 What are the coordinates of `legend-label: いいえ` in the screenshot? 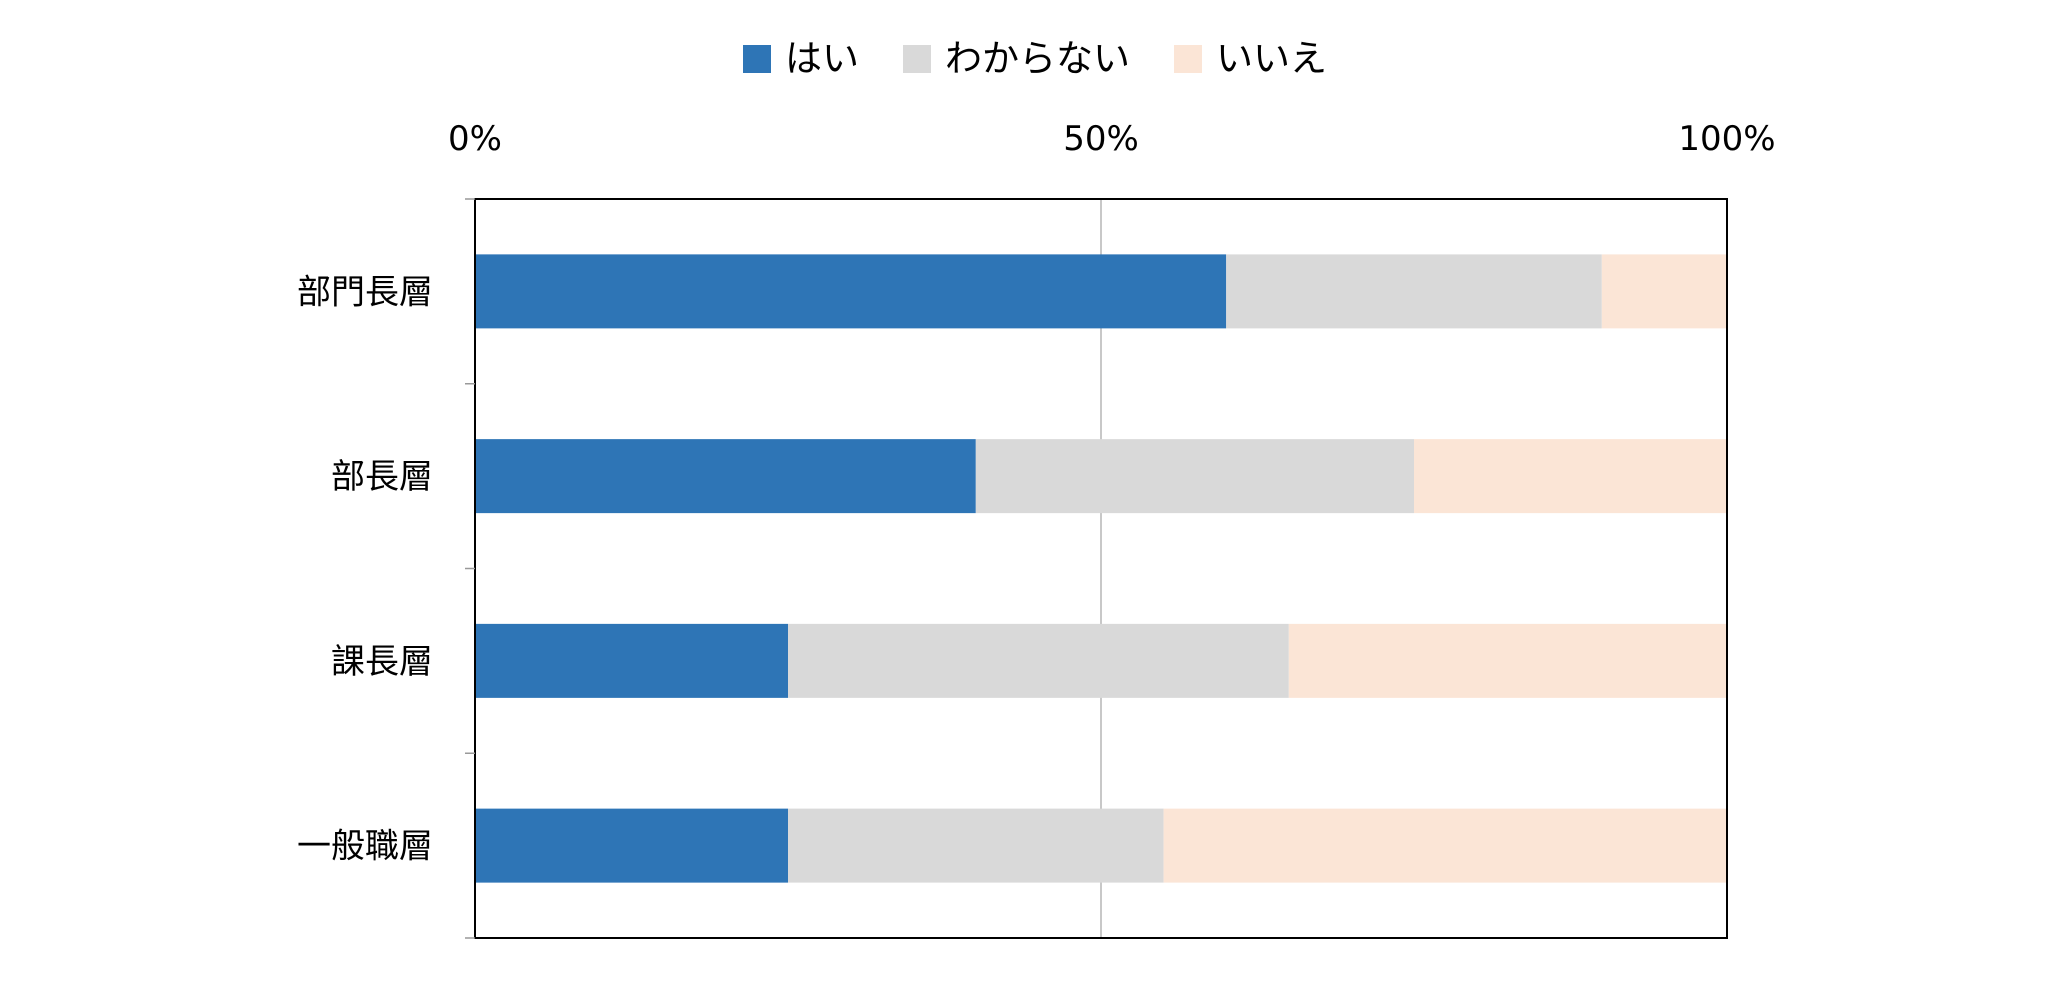 It's located at (1271, 58).